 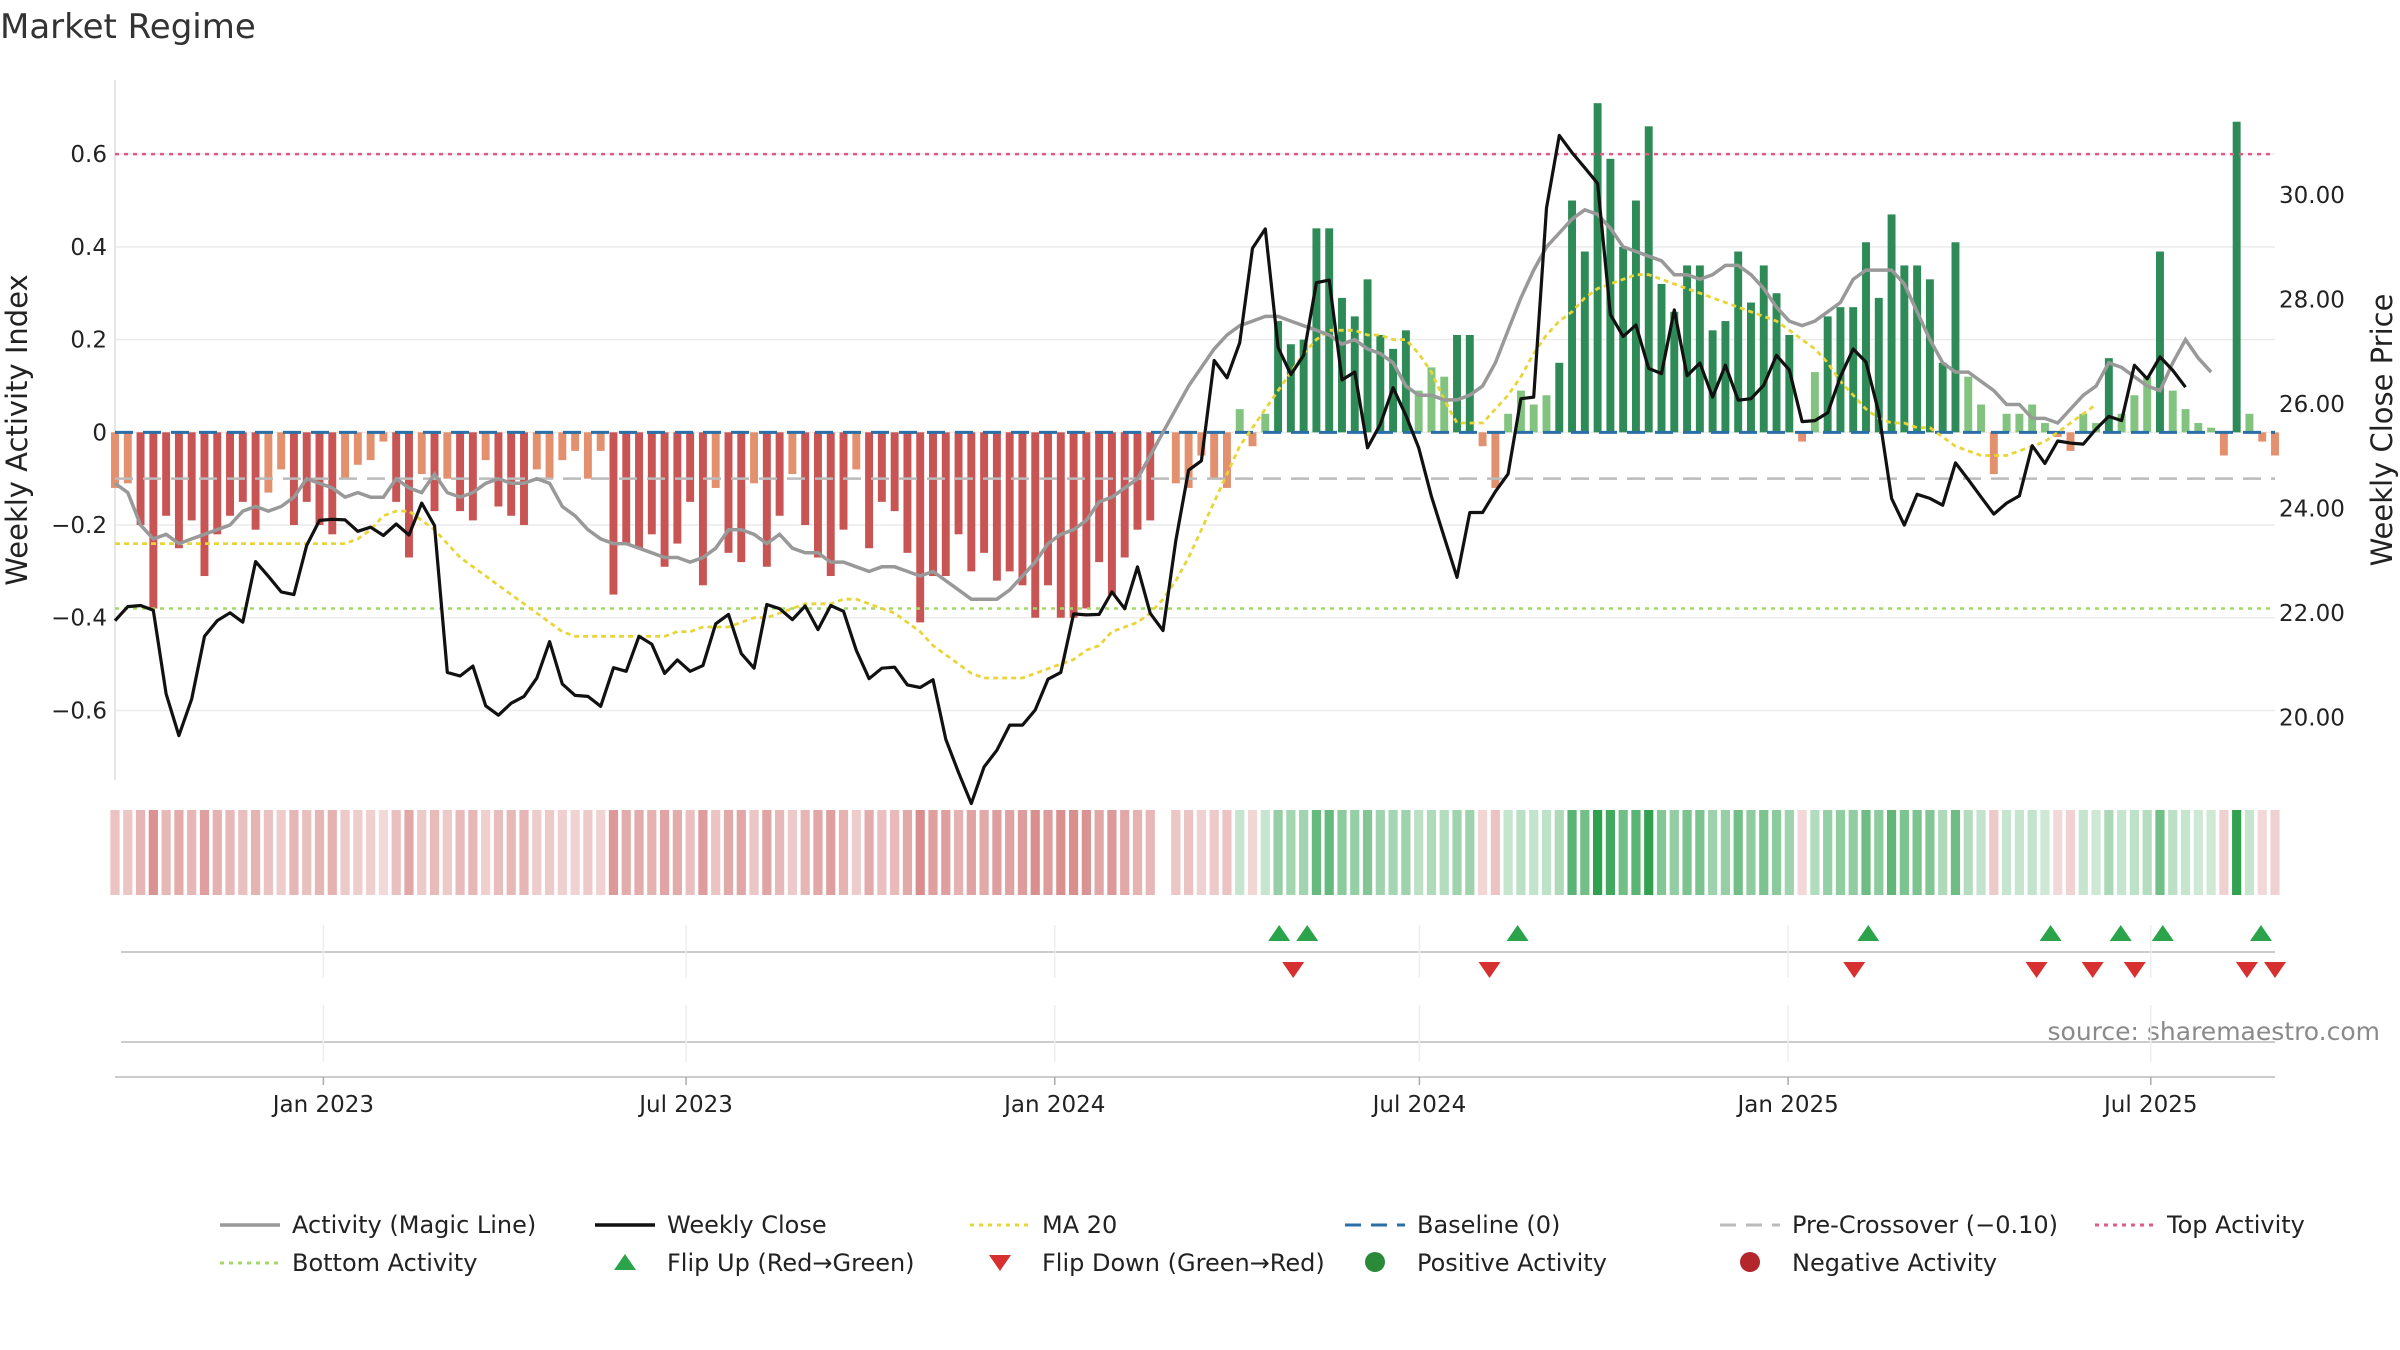 I want to click on x-tick-label: Jan 2024, so click(x=1053, y=1105).